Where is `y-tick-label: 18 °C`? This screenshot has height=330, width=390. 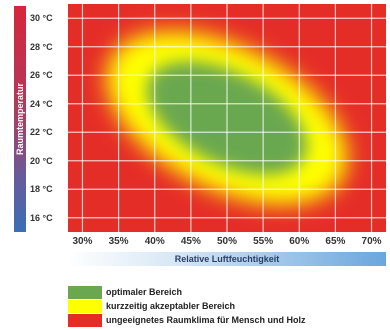 y-tick-label: 18 °C is located at coordinates (47, 189).